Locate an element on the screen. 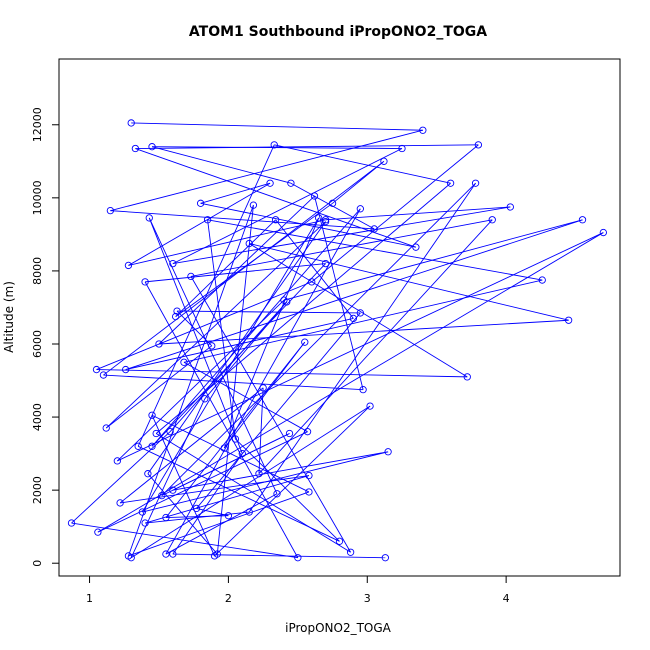 Image resolution: width=650 pixels, height=650 pixels. x-tick-label: 4 is located at coordinates (506, 598).